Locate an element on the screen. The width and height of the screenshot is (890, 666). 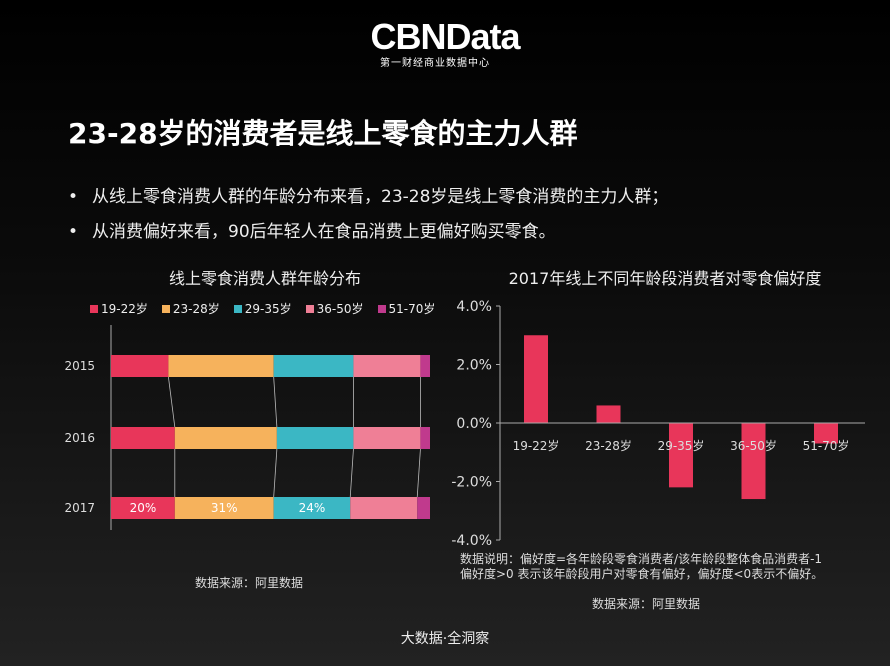
legend-label: 23-28岁 is located at coordinates (196, 309).